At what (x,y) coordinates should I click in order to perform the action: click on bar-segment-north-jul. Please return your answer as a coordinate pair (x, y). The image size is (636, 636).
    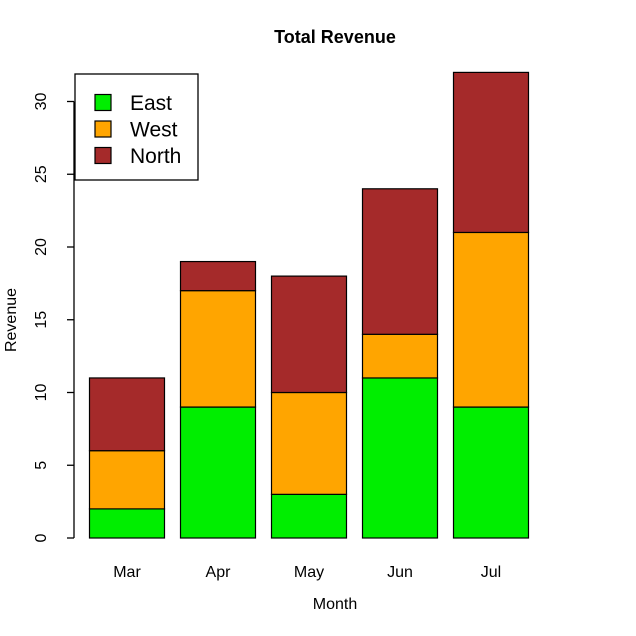
    Looking at the image, I should click on (491, 152).